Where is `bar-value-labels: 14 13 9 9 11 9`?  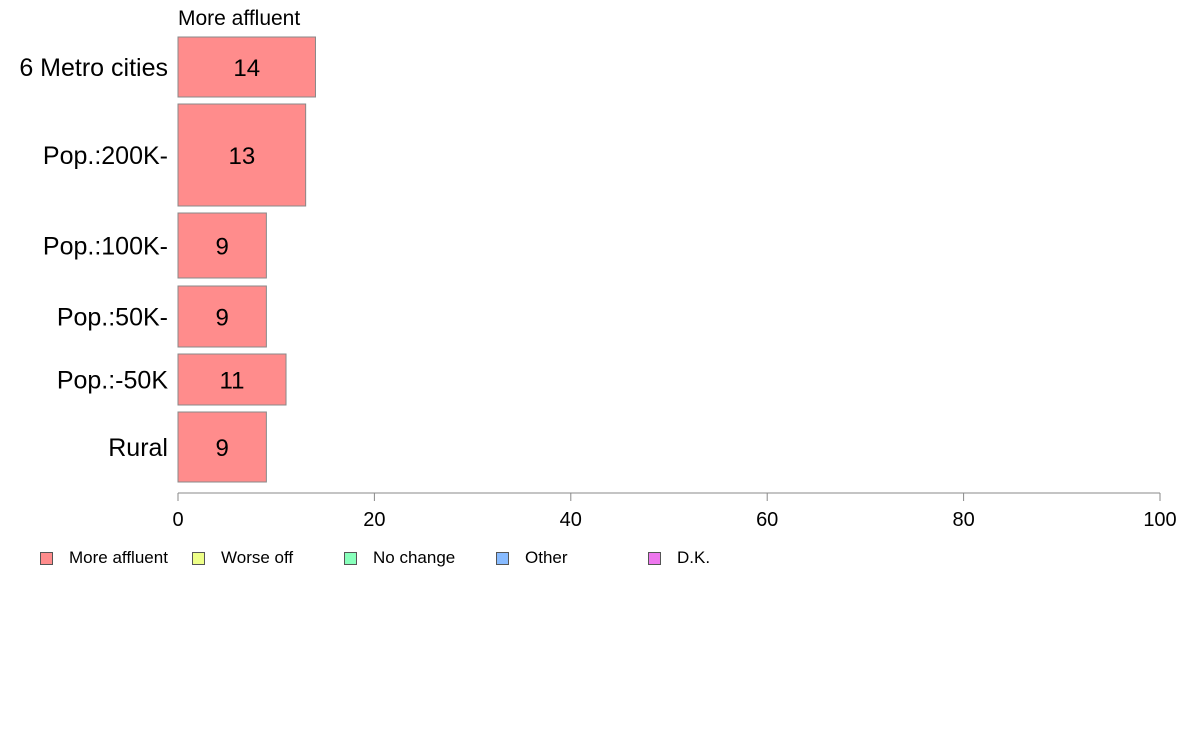 bar-value-labels: 14 13 9 9 11 9 is located at coordinates (238, 258).